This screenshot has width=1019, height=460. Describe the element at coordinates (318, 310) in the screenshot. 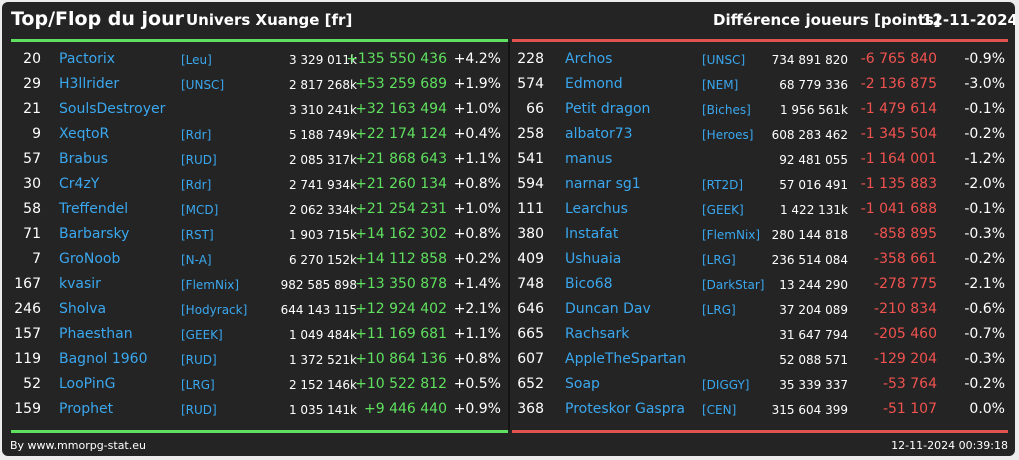

I see `player-points: 644 143 115` at that location.